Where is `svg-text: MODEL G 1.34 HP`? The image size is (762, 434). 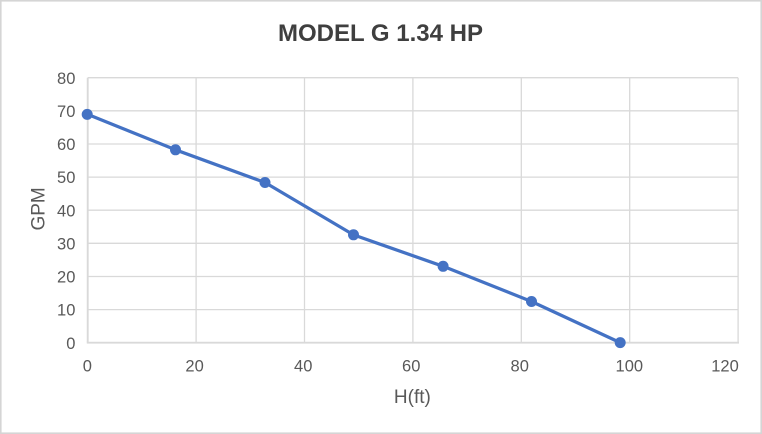 svg-text: MODEL G 1.34 HP is located at coordinates (380, 33).